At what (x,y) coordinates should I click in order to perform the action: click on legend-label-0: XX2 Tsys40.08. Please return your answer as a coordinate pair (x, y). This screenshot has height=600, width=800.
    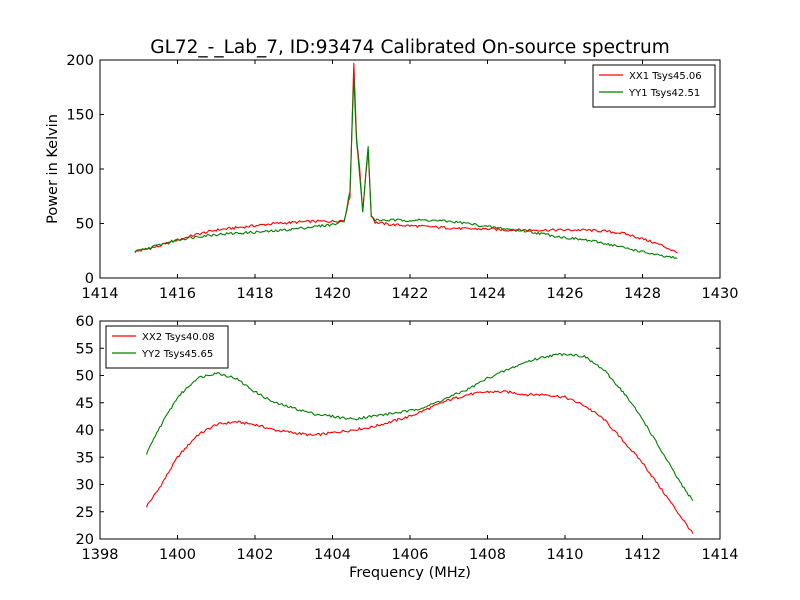
    Looking at the image, I should click on (178, 337).